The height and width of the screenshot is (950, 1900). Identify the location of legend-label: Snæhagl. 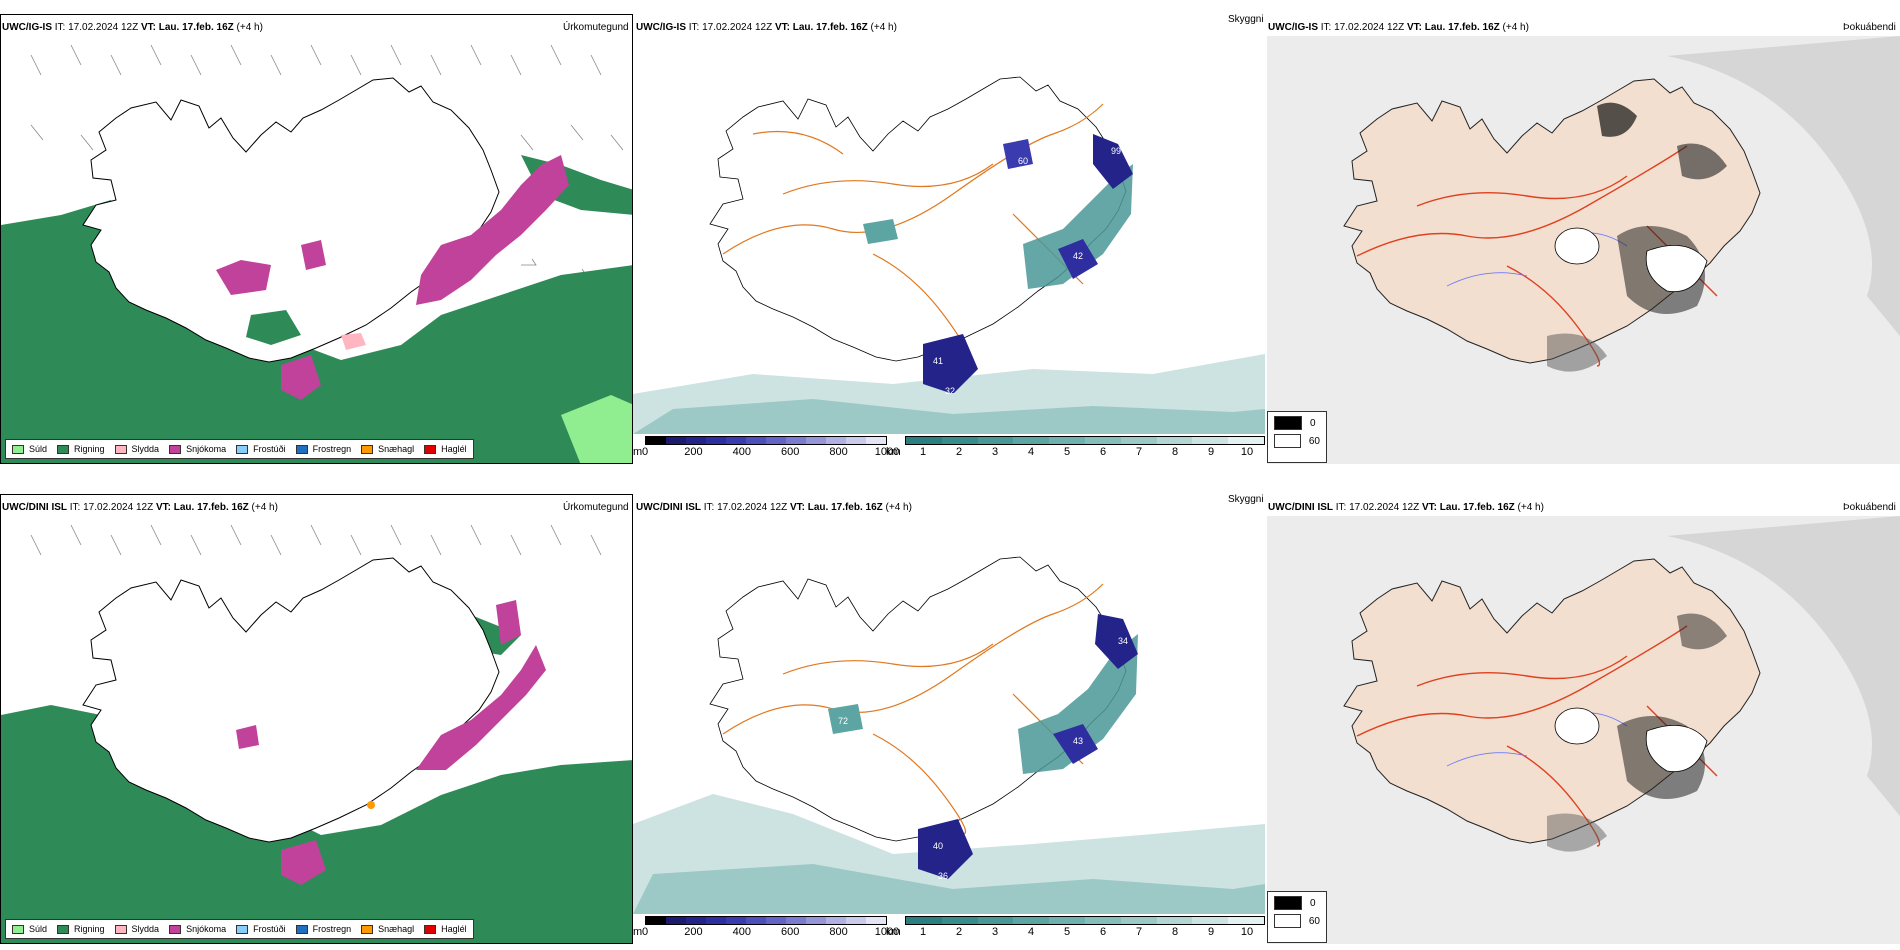
(396, 449).